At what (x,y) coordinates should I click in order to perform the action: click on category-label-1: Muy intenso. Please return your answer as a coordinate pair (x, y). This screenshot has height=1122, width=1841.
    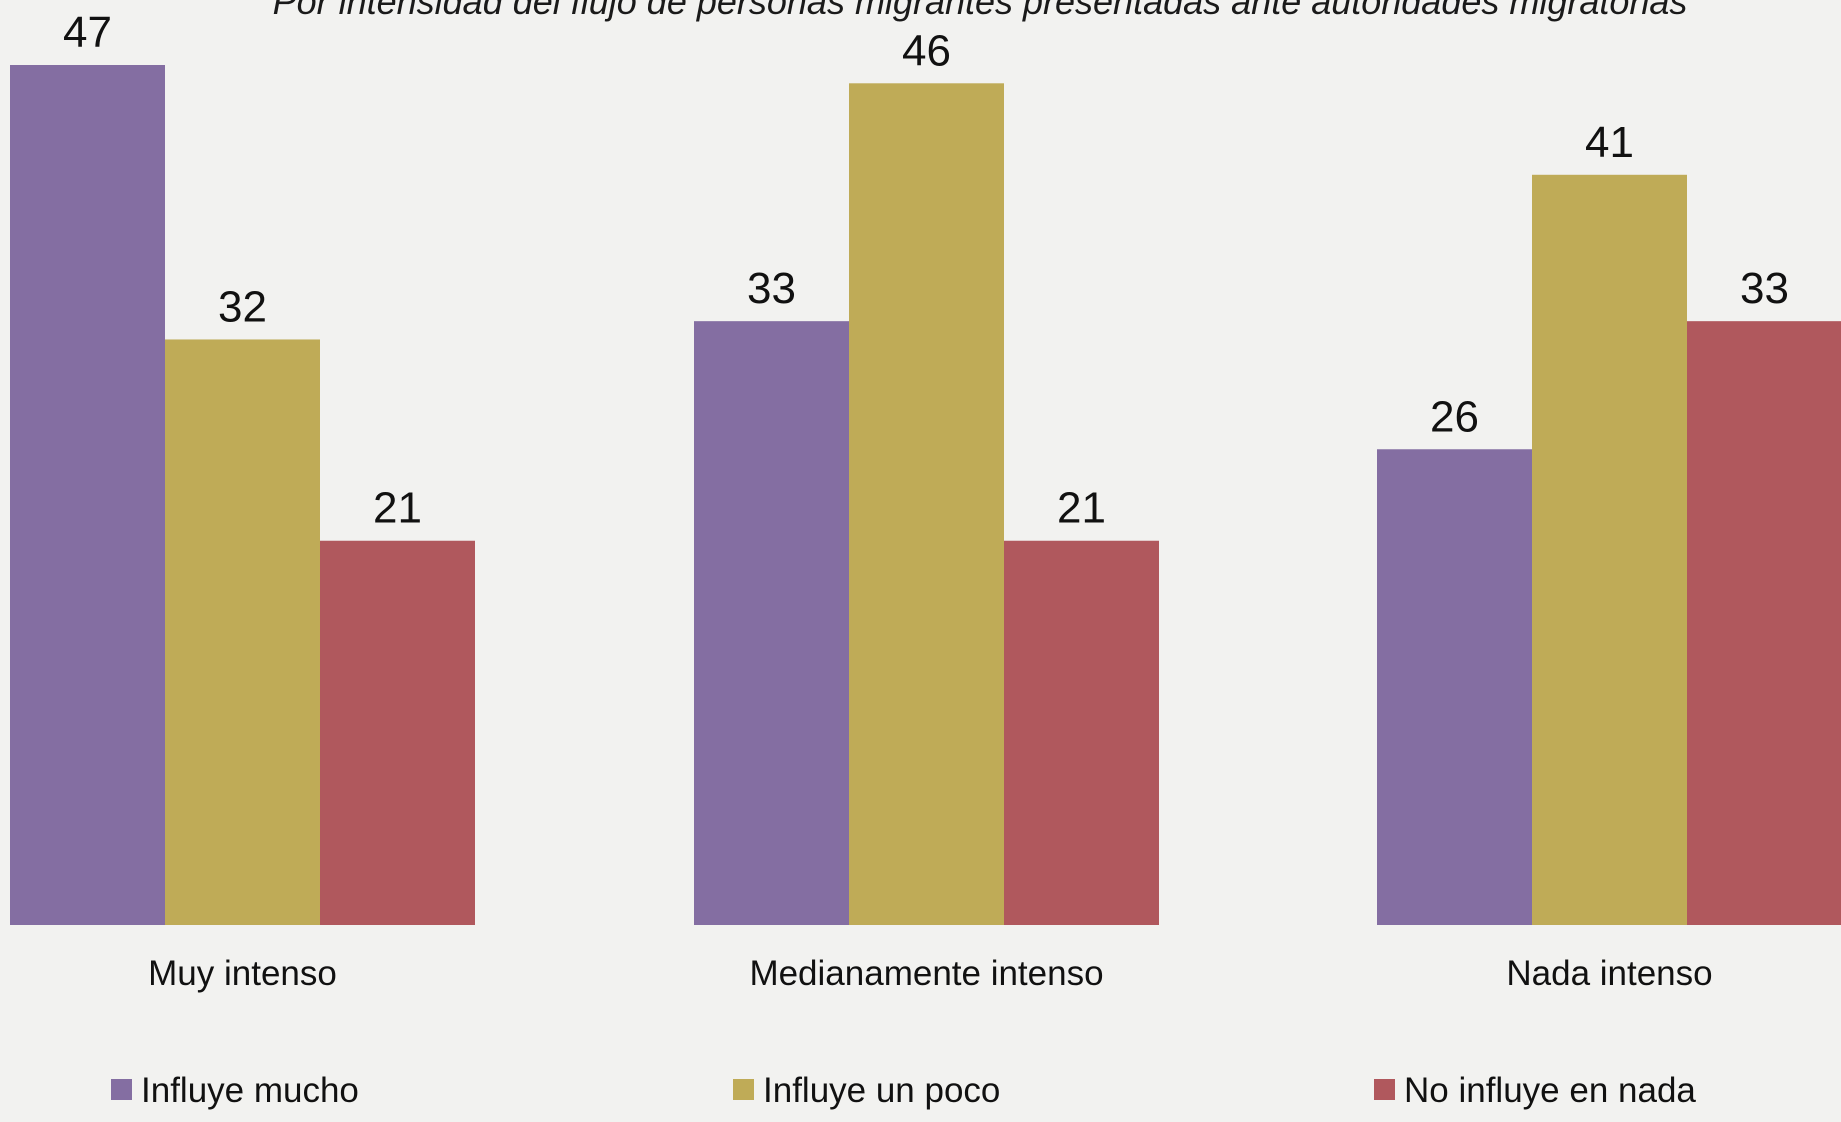
    Looking at the image, I should click on (242, 973).